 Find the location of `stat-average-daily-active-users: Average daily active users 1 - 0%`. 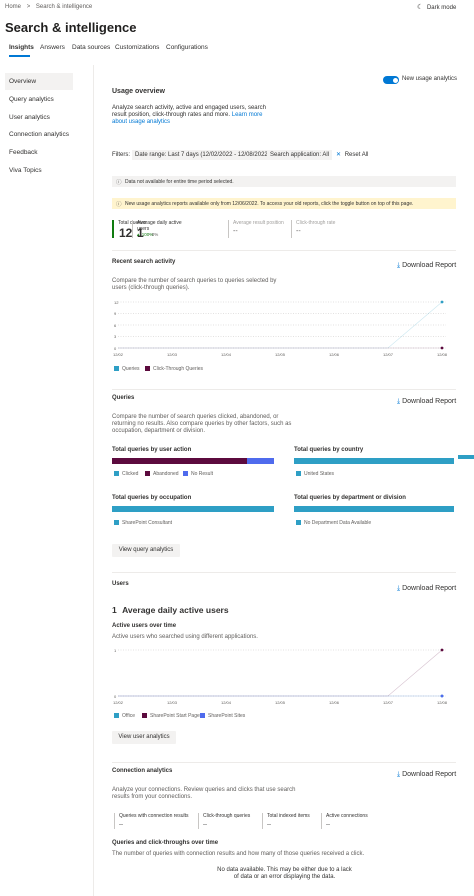

stat-average-daily-active-users: Average daily active users 1 - 0% is located at coordinates (162, 230).